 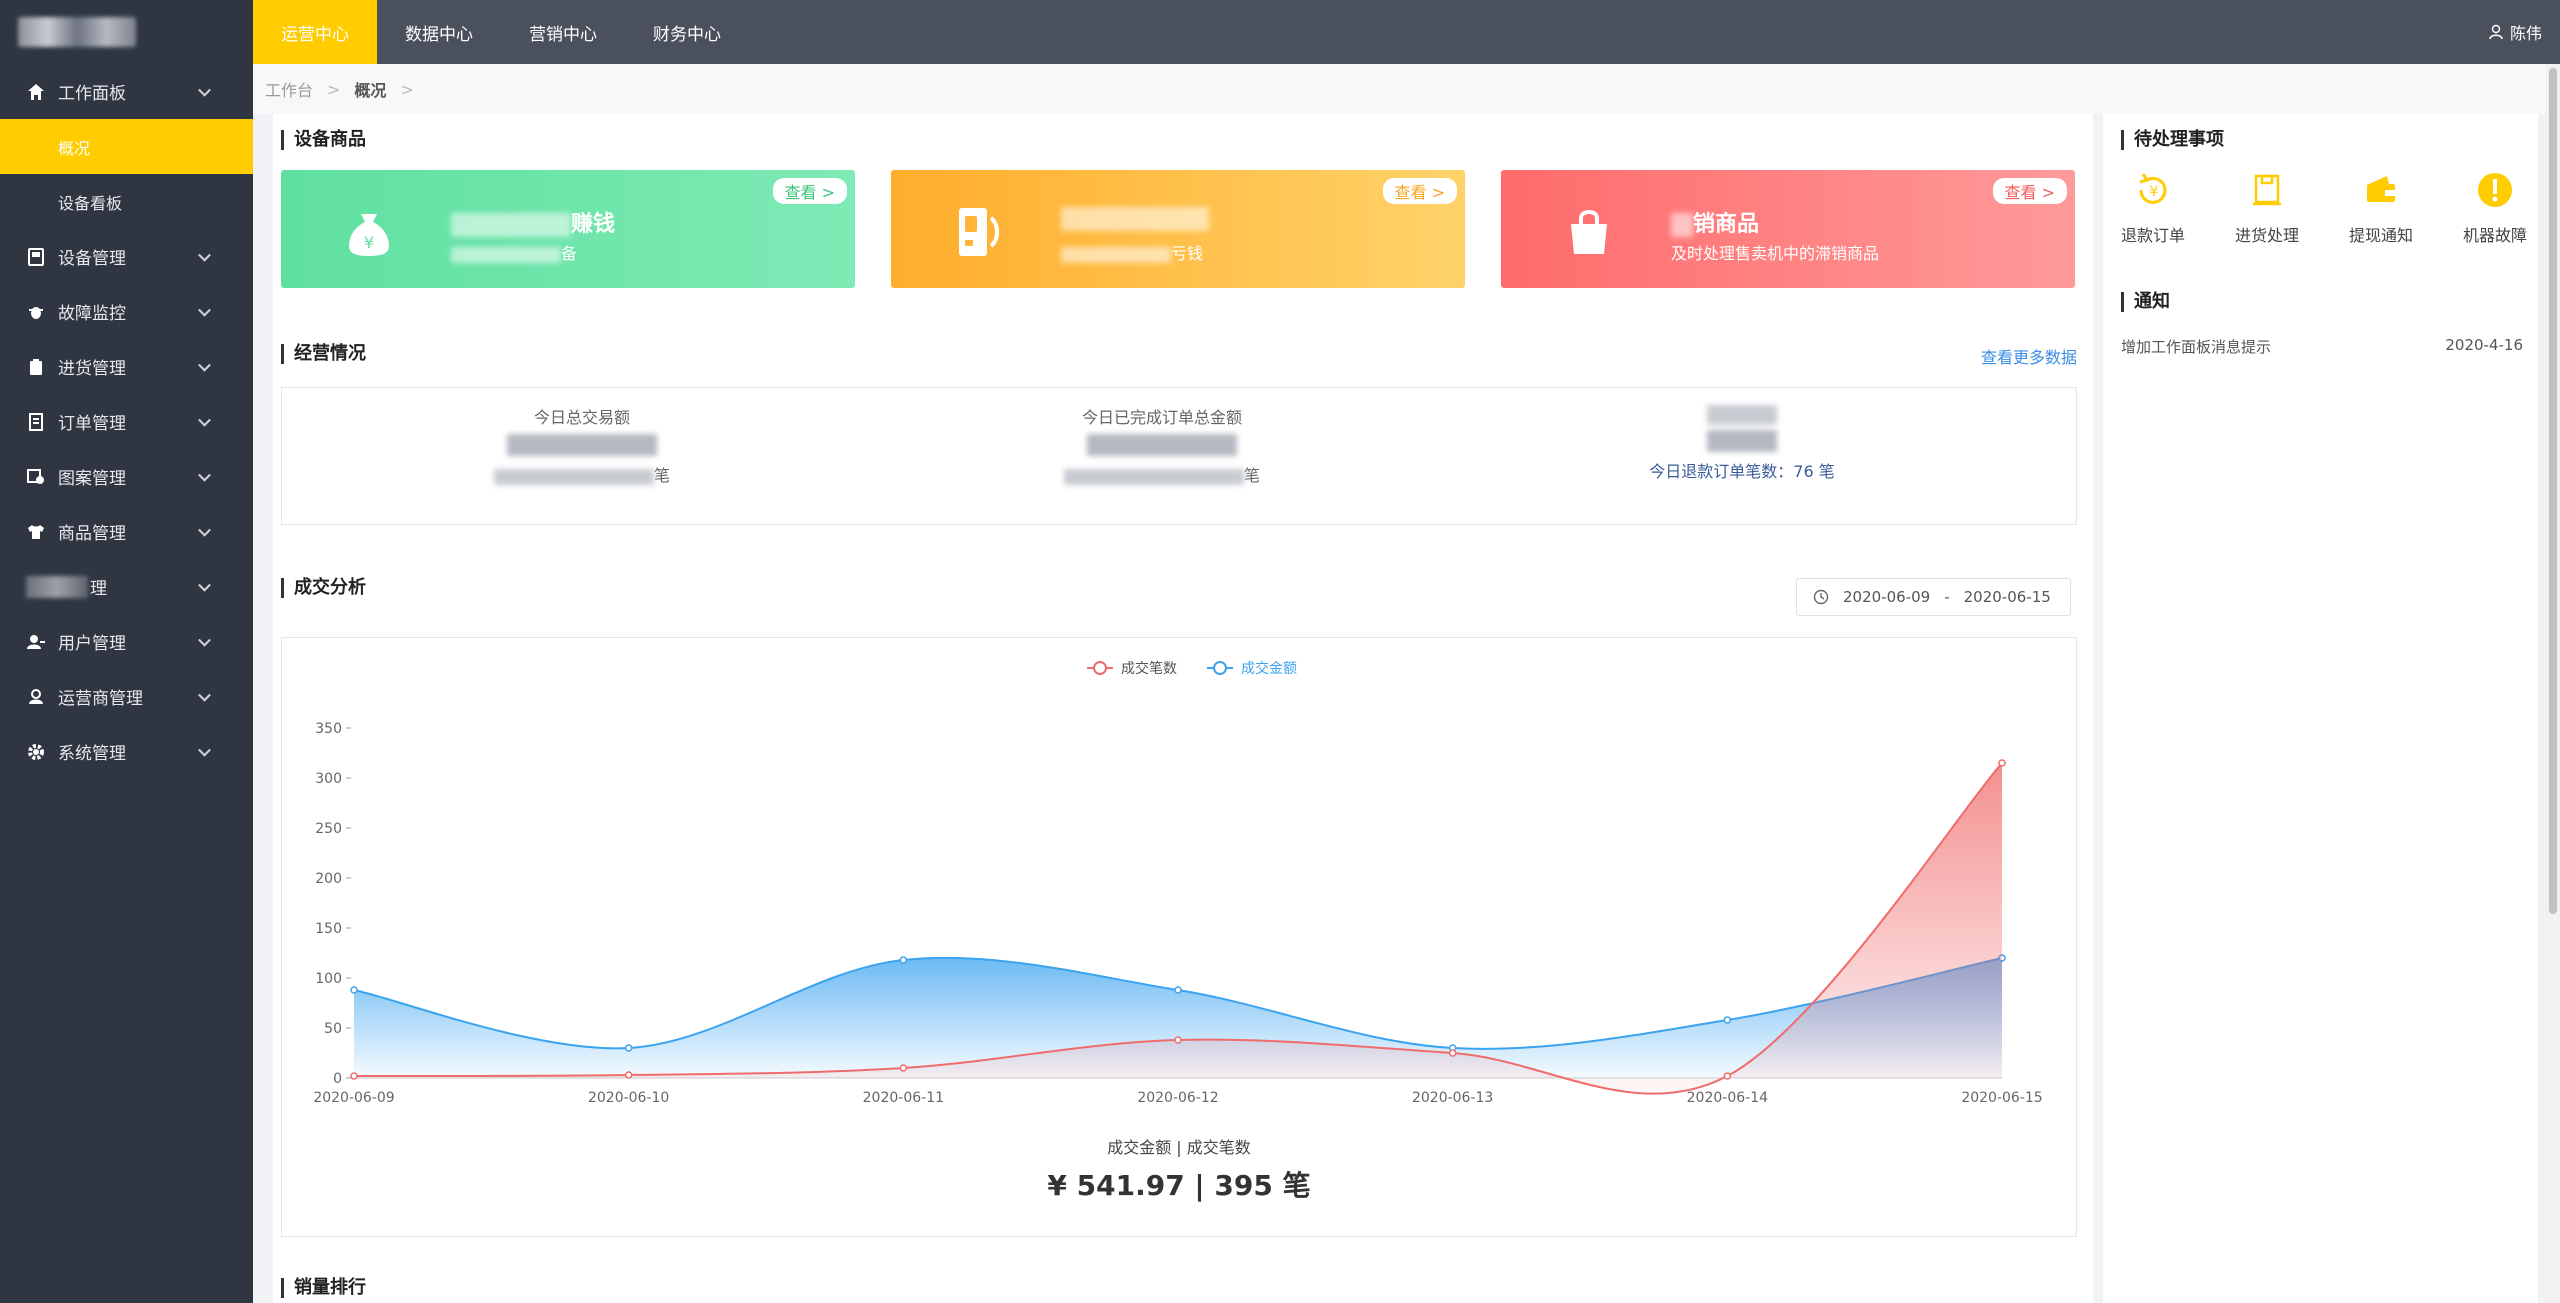 I want to click on sidebar-item-label: 故障监控, so click(x=92, y=314).